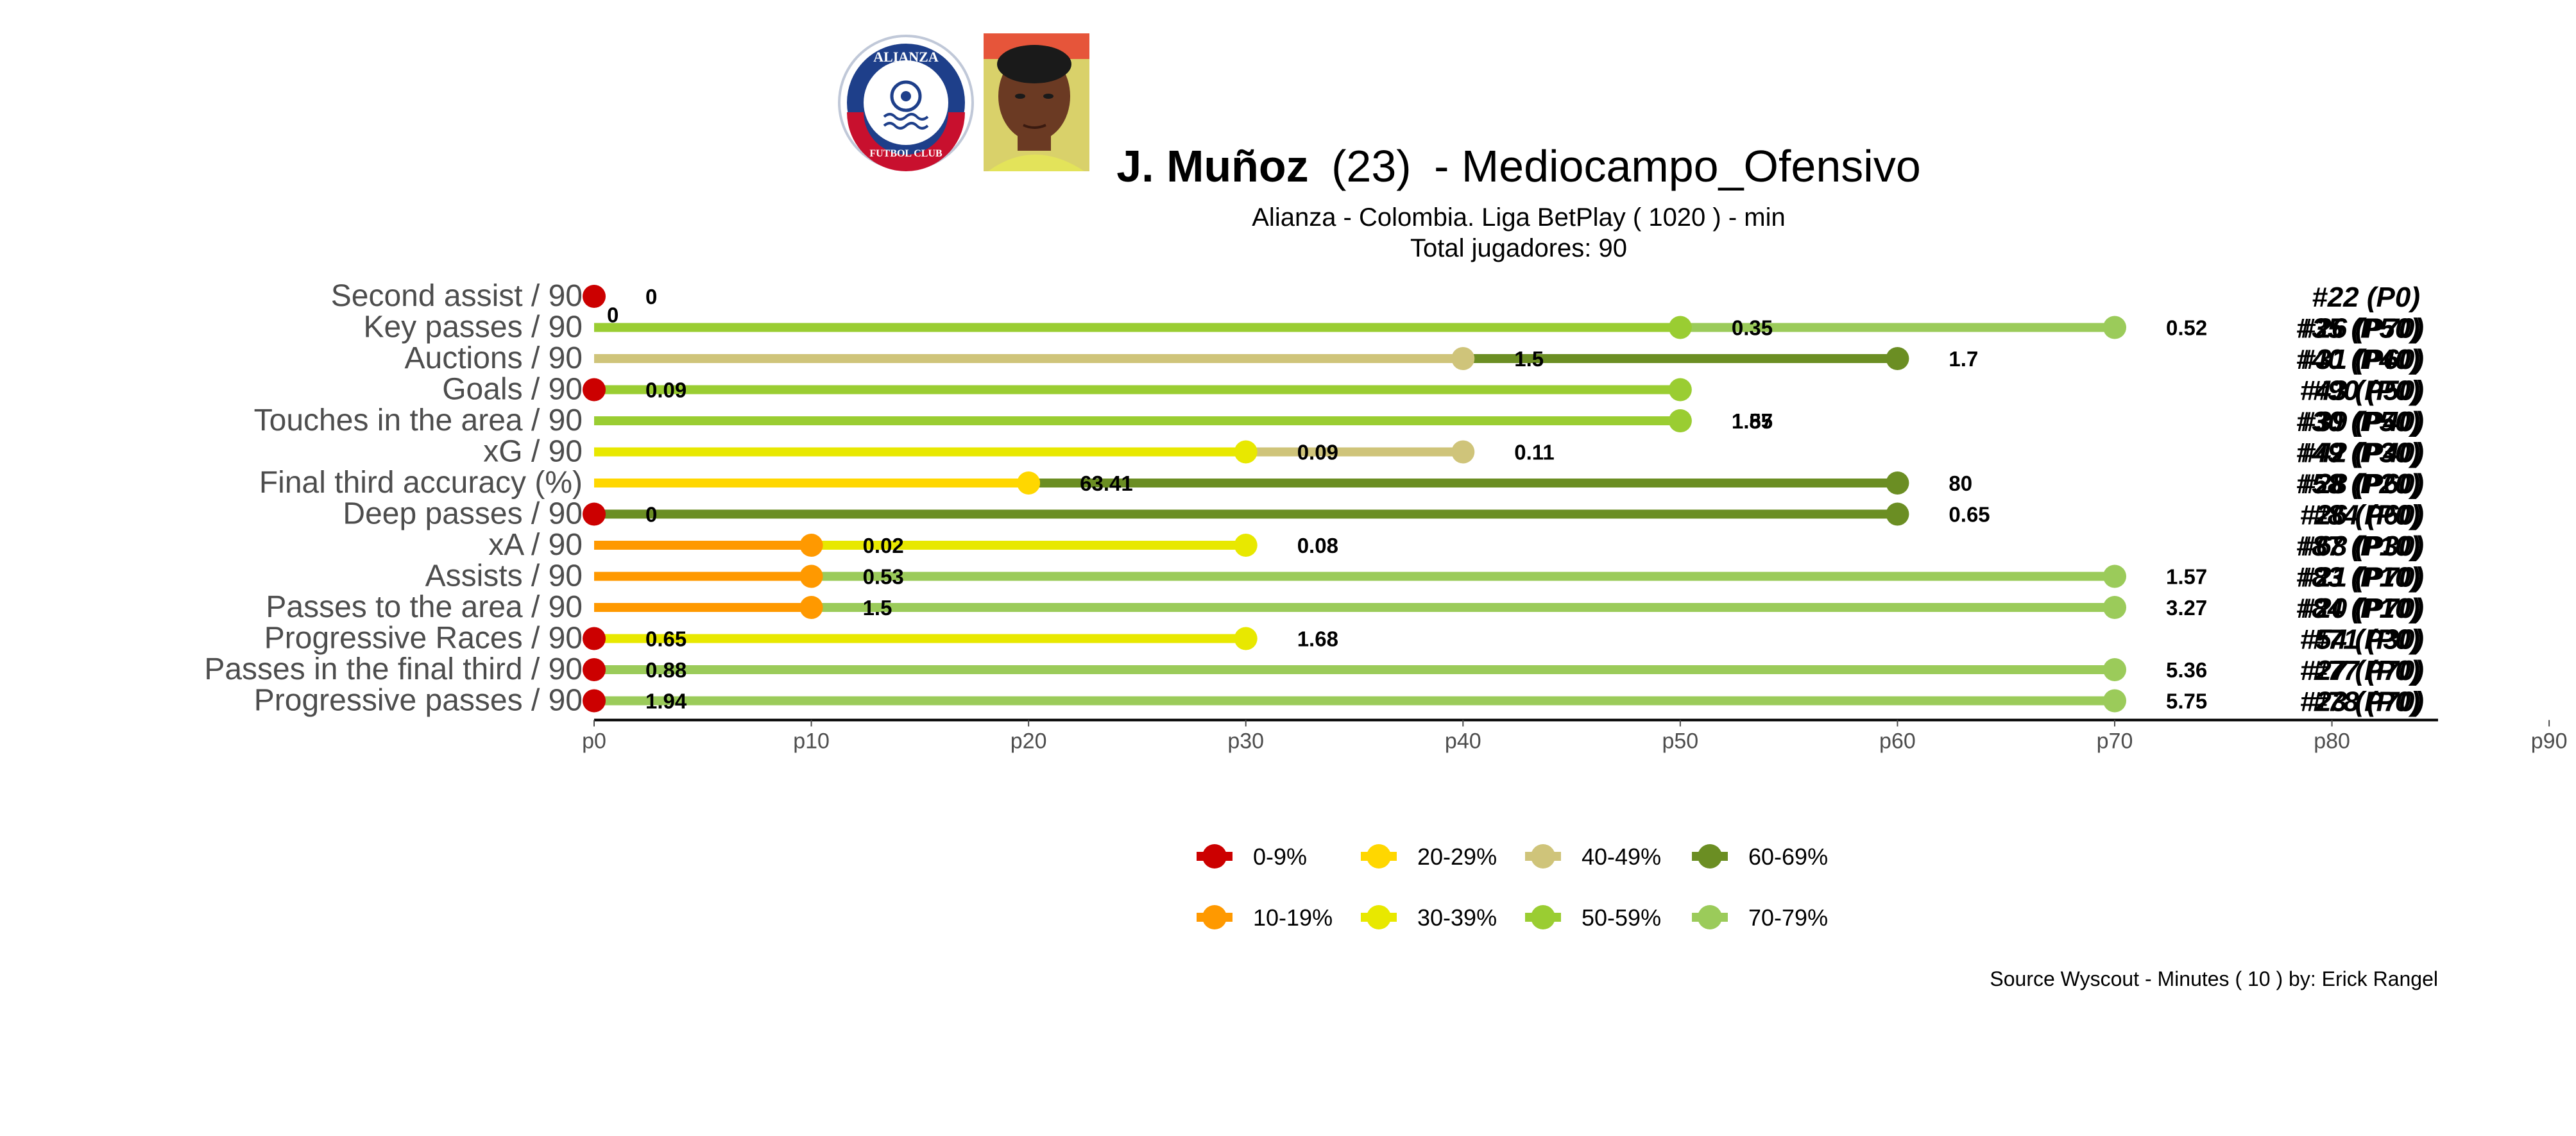 This screenshot has width=2576, height=1136. What do you see at coordinates (473, 327) in the screenshot?
I see `category-label: Key passes / 90` at bounding box center [473, 327].